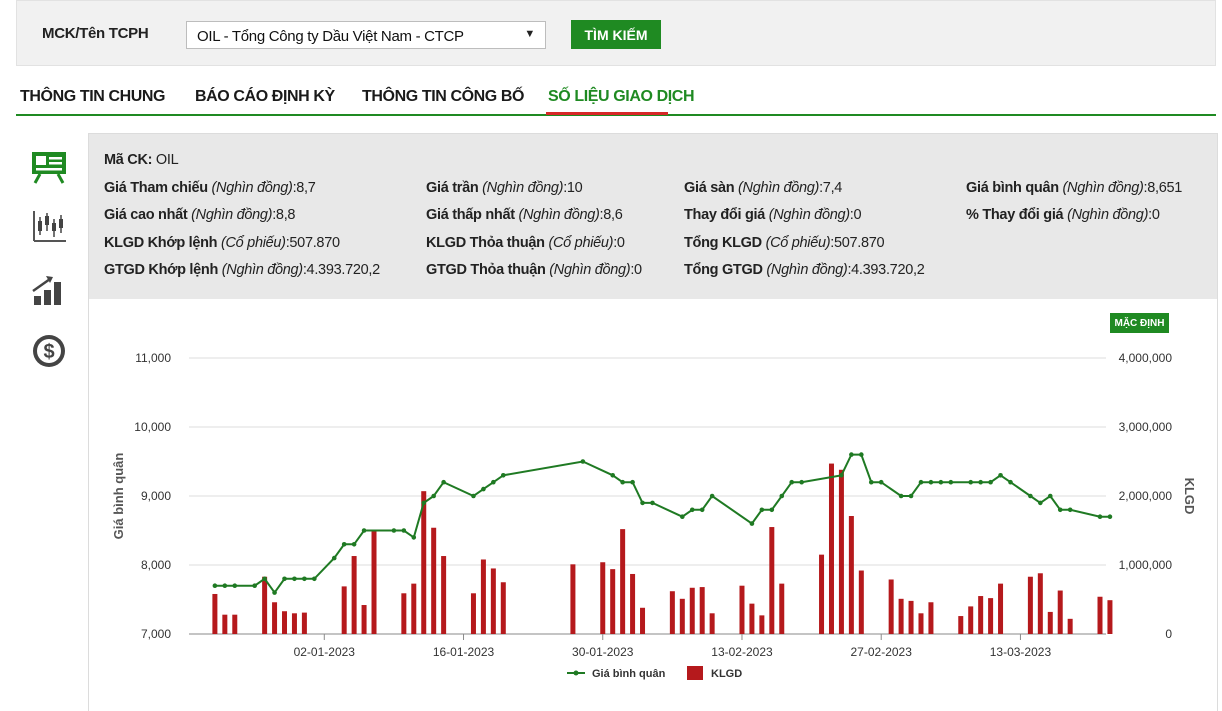  Describe the element at coordinates (153, 358) in the screenshot. I see `y-left-tick-label: 11,000` at that location.